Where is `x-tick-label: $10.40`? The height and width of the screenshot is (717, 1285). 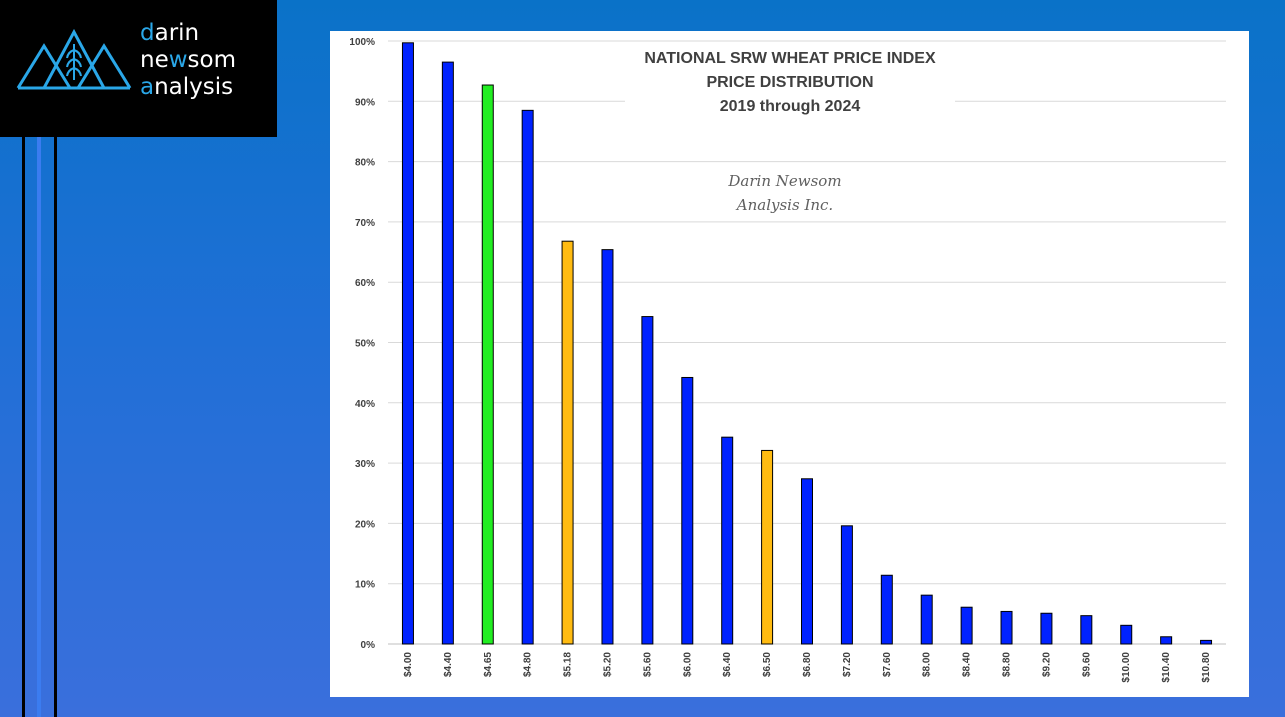 x-tick-label: $10.40 is located at coordinates (1166, 667).